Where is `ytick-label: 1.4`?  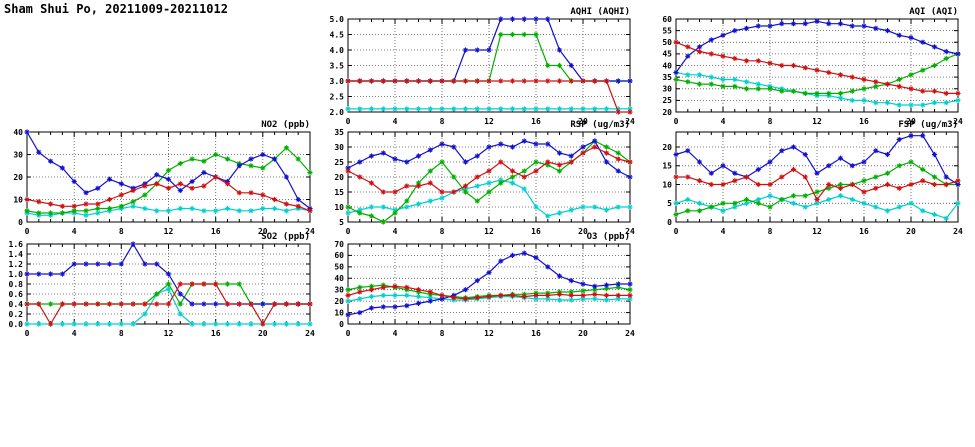
ytick-label: 1.4 is located at coordinates (16, 254).